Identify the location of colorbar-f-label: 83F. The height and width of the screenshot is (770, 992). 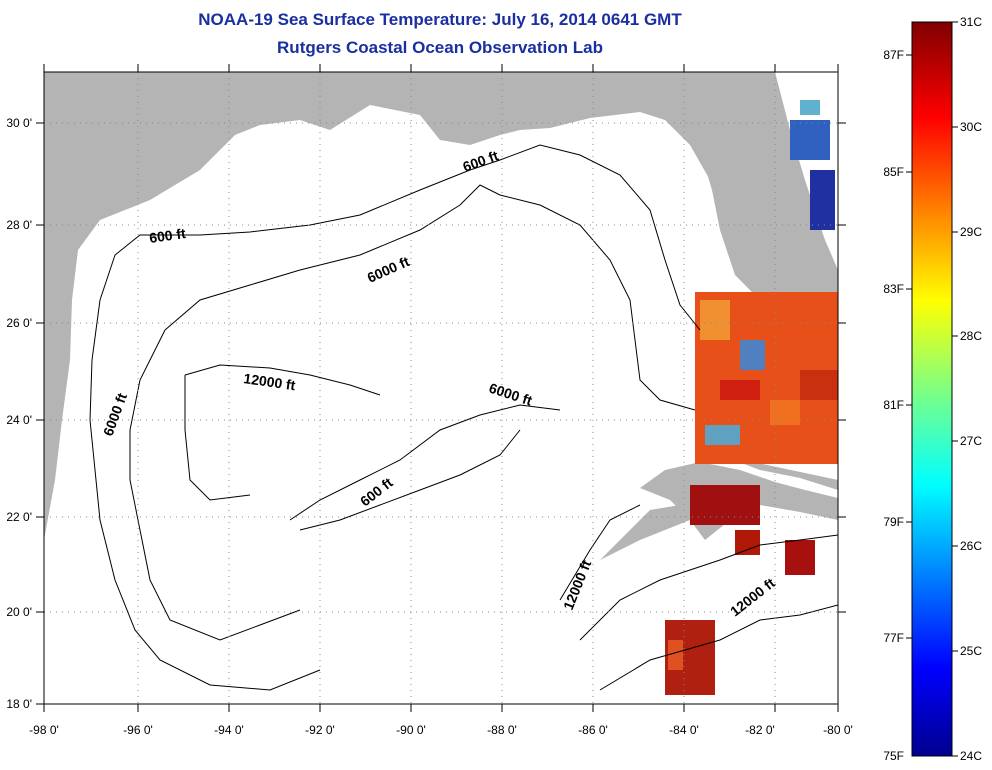
(893, 289).